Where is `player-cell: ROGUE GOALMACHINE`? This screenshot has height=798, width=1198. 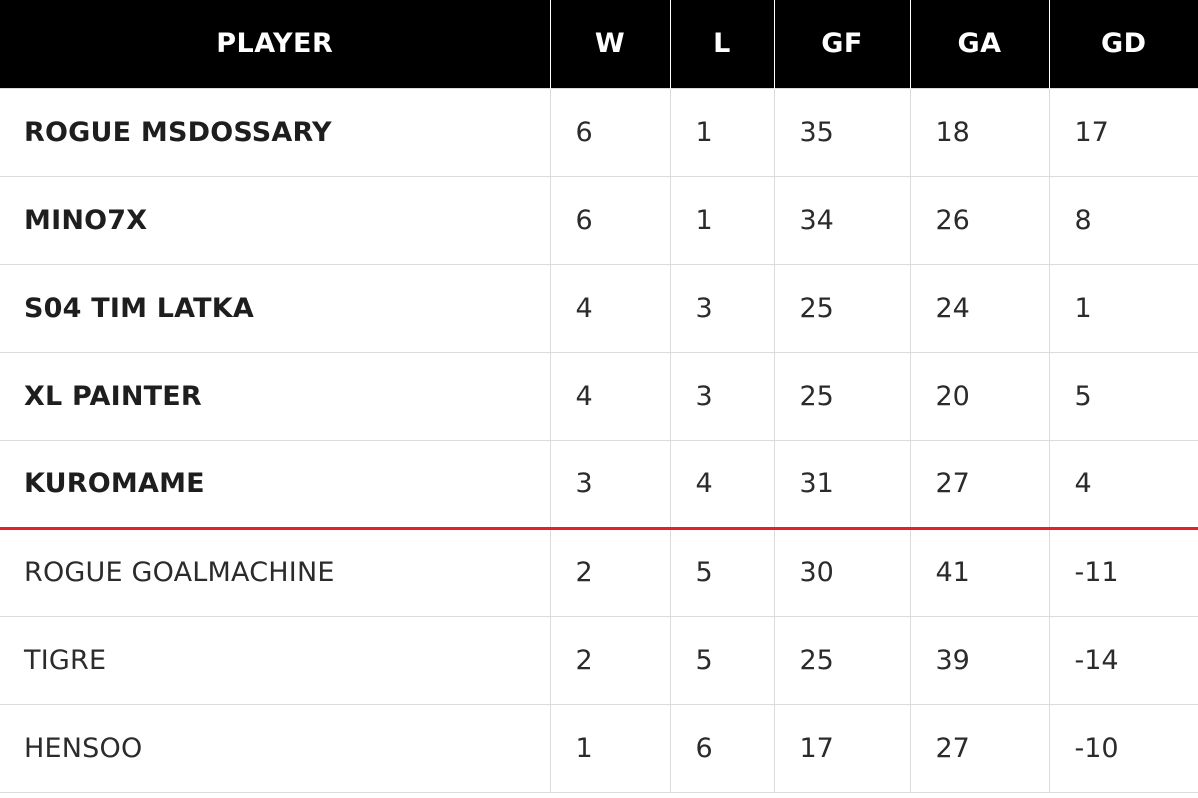 player-cell: ROGUE GOALMACHINE is located at coordinates (275, 572).